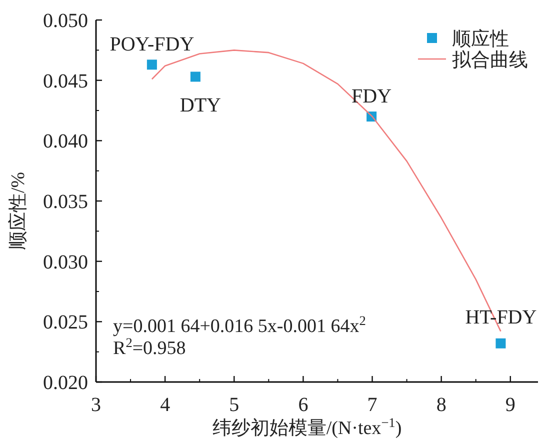 The image size is (542, 439). What do you see at coordinates (96, 405) in the screenshot?
I see `x-tick-label: 3` at bounding box center [96, 405].